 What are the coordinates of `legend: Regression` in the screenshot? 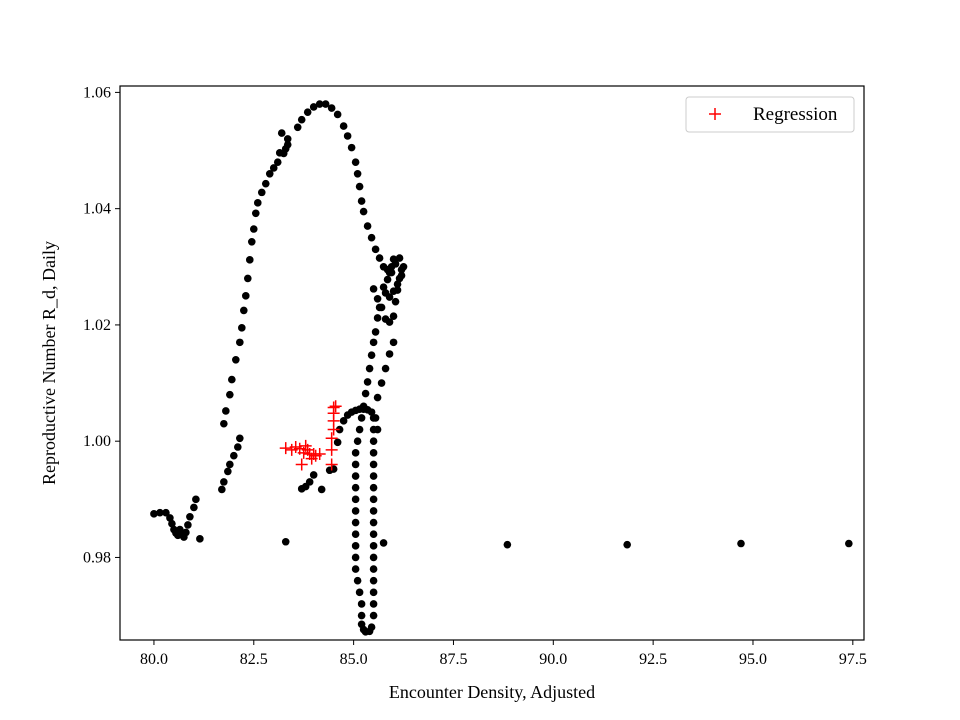 It's located at (770, 114).